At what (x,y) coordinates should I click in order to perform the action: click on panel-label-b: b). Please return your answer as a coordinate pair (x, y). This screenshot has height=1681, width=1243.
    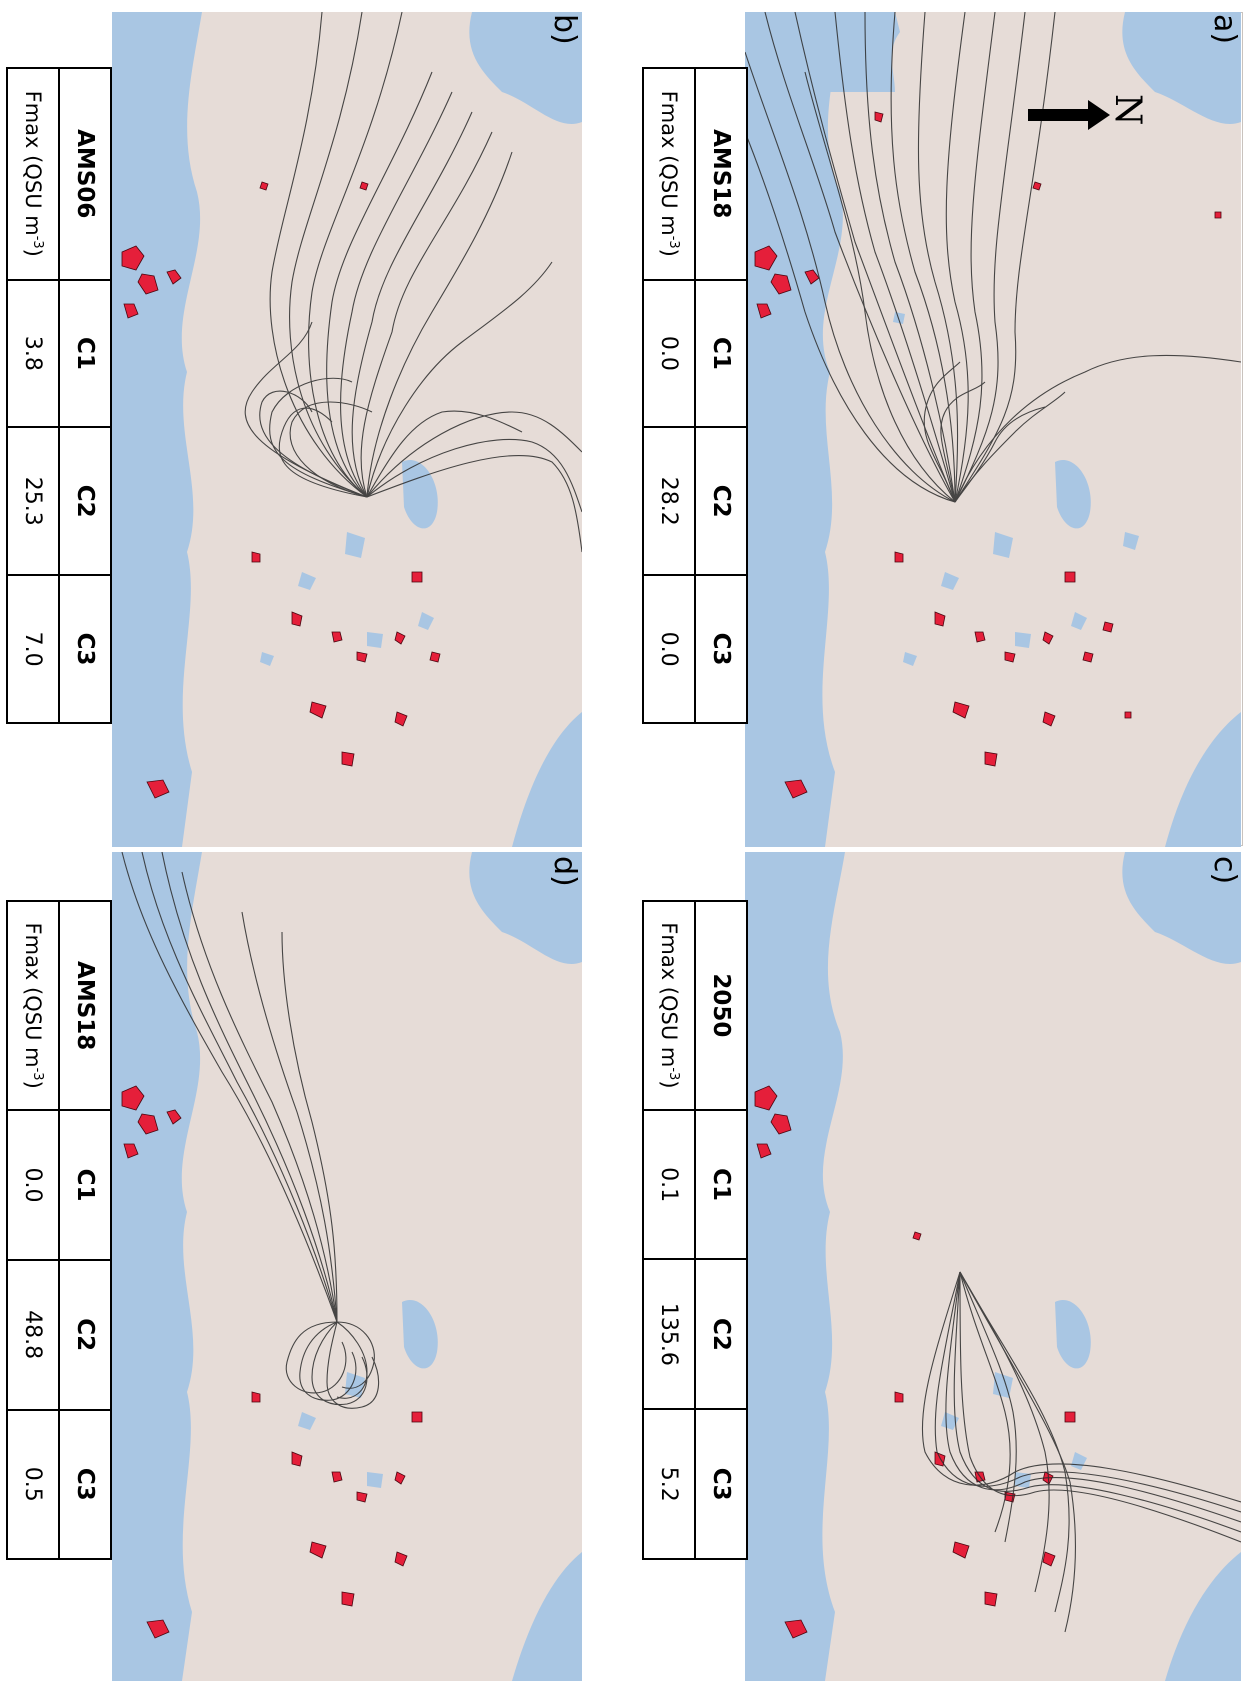
    Looking at the image, I should click on (564, 29).